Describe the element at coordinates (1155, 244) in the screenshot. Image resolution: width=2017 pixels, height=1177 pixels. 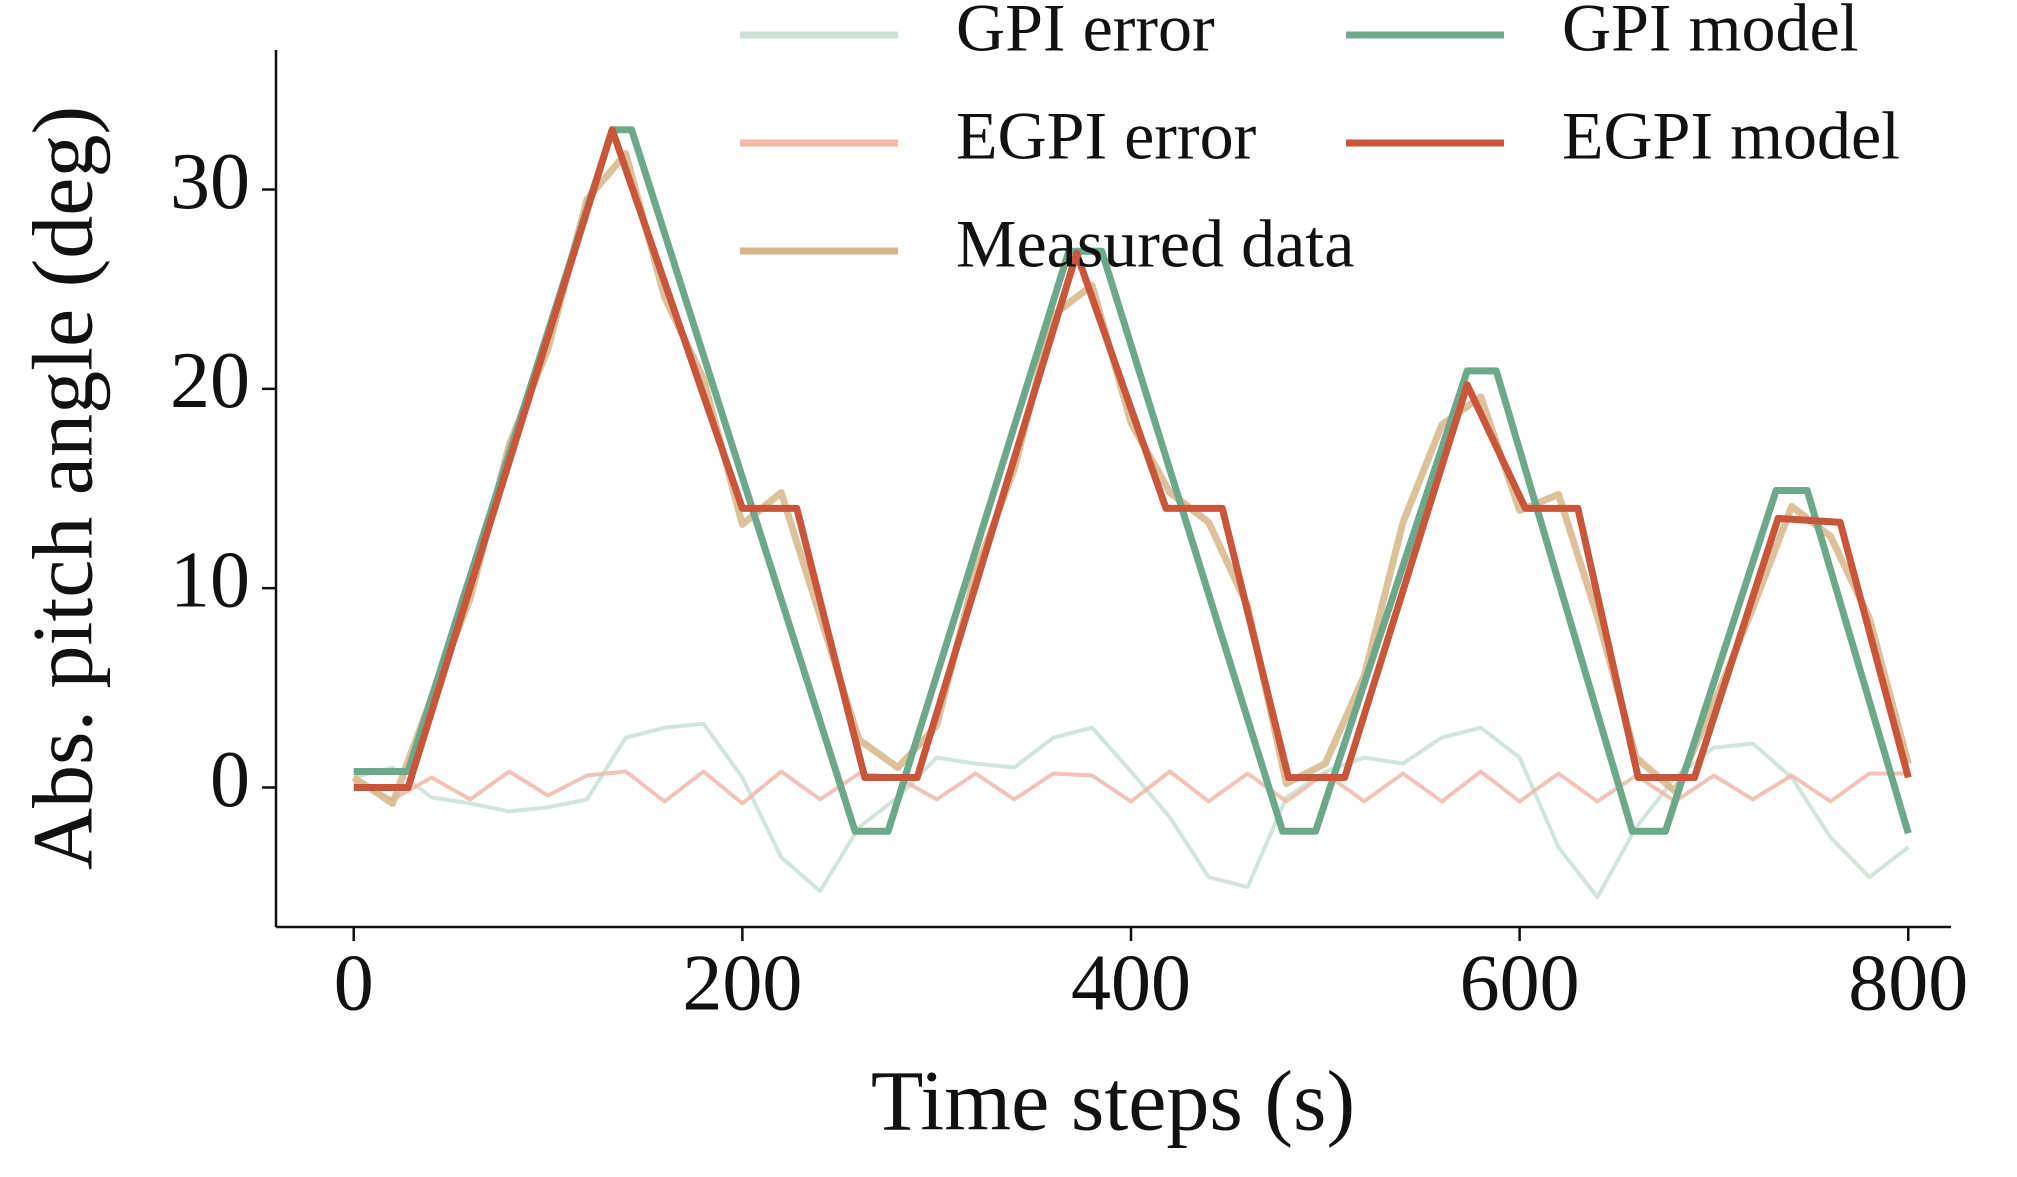
I see `legend-label: Measured data` at that location.